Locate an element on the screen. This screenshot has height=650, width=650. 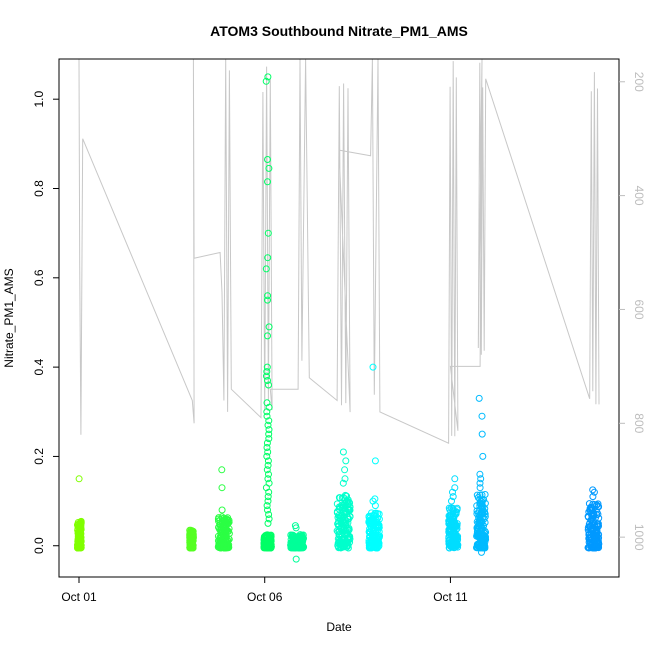
right-y-tick-label: 400 is located at coordinates (639, 196).